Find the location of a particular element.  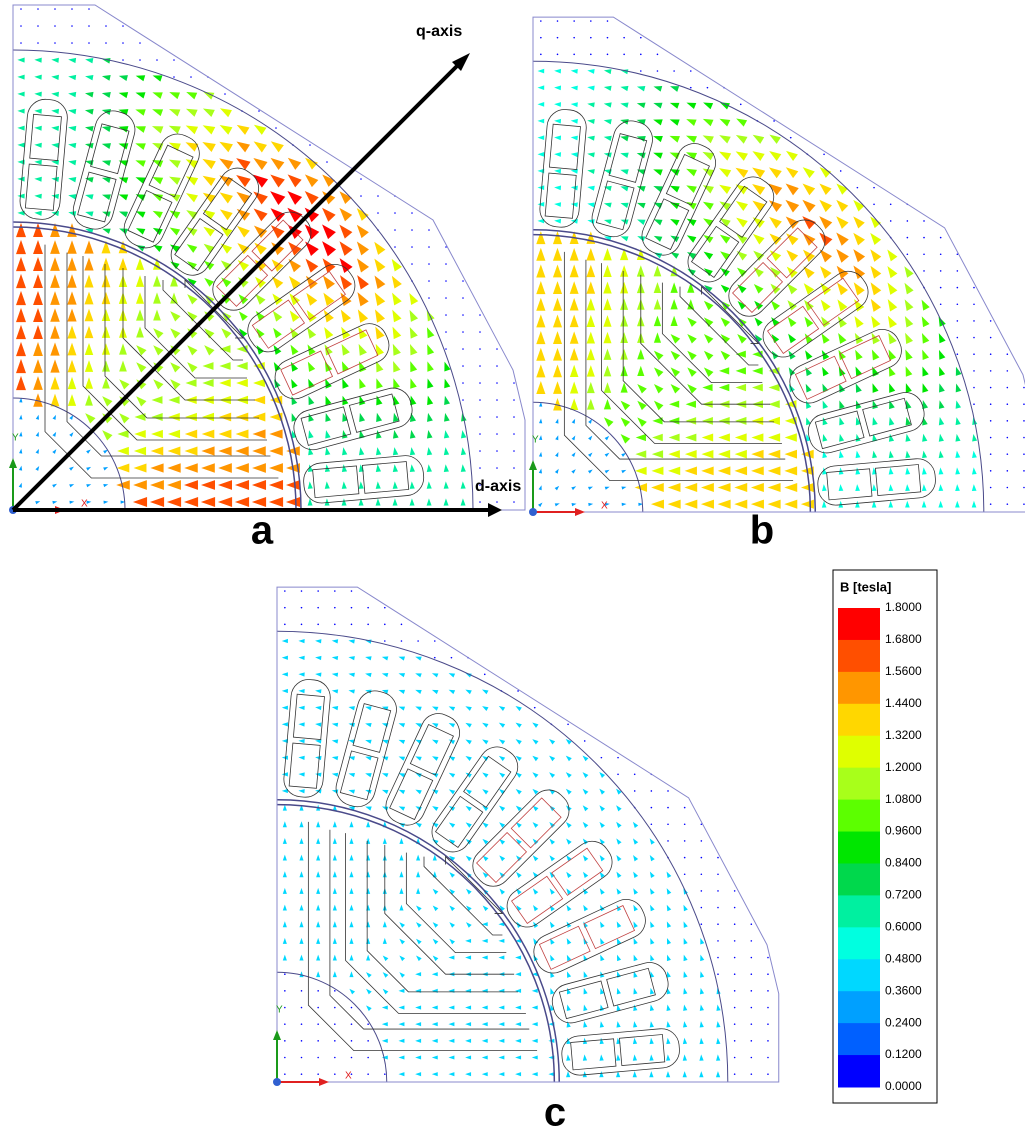

slot is located at coordinates (610, 993).